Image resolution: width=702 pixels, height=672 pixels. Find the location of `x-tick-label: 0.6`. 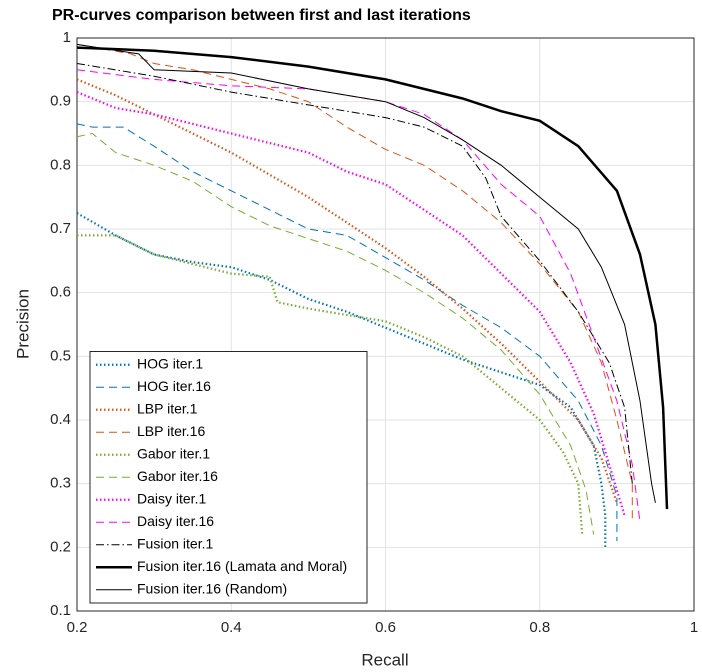

x-tick-label: 0.6 is located at coordinates (385, 627).